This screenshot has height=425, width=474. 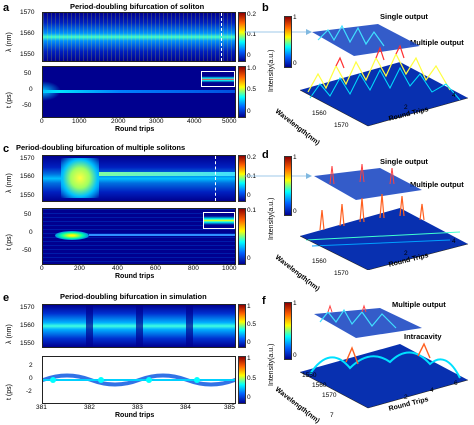 What do you see at coordinates (249, 195) in the screenshot?
I see `panel-c-cbar-tick: 0` at bounding box center [249, 195].